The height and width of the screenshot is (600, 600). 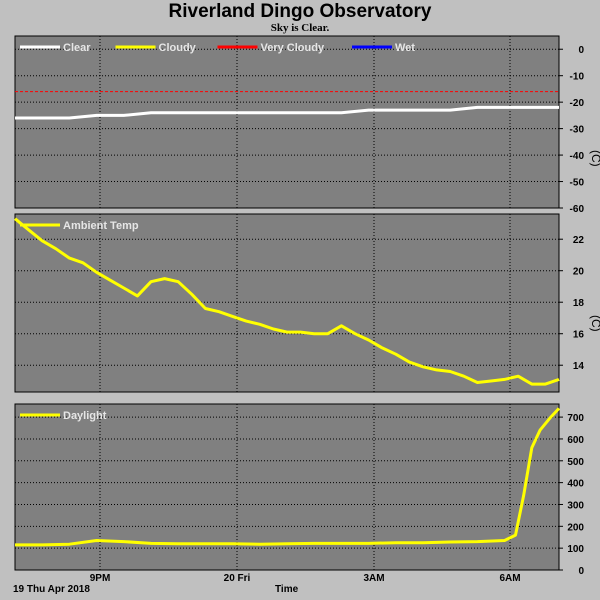 What do you see at coordinates (77, 48) in the screenshot?
I see `legend-label: Clear` at bounding box center [77, 48].